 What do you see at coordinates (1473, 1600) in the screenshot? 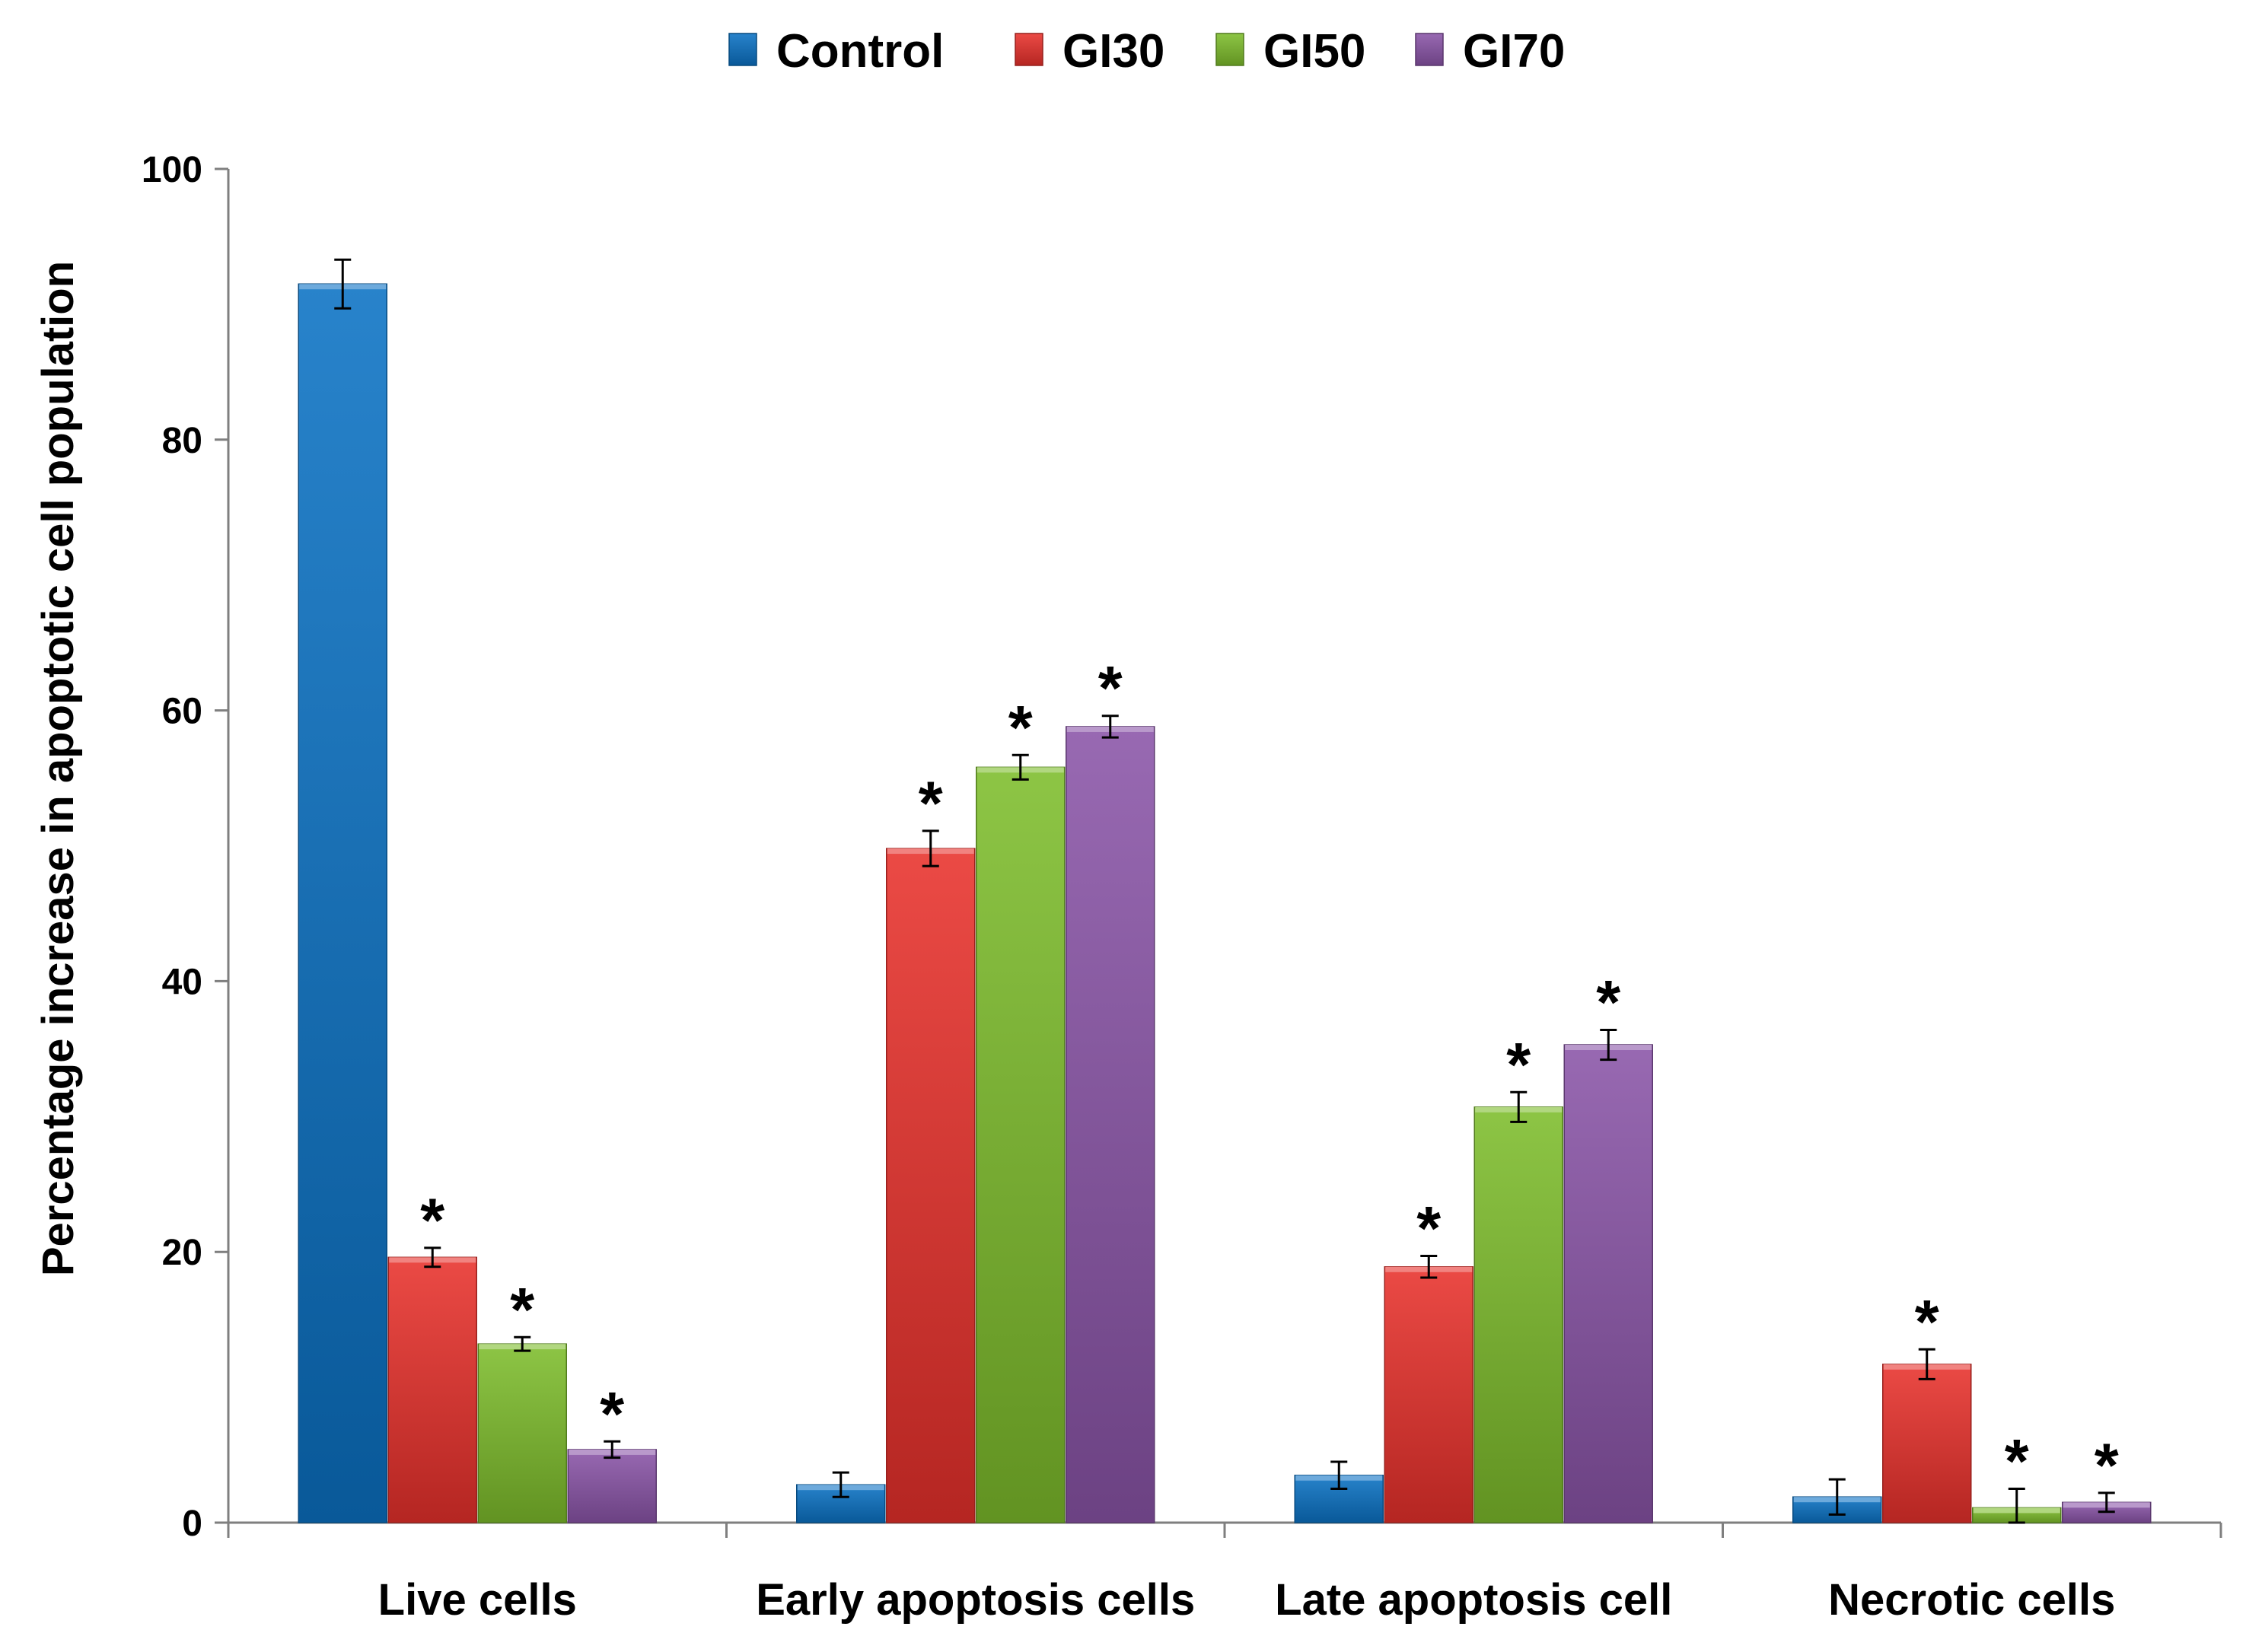
I see `x-category-label: Late apoptosis cell` at bounding box center [1473, 1600].